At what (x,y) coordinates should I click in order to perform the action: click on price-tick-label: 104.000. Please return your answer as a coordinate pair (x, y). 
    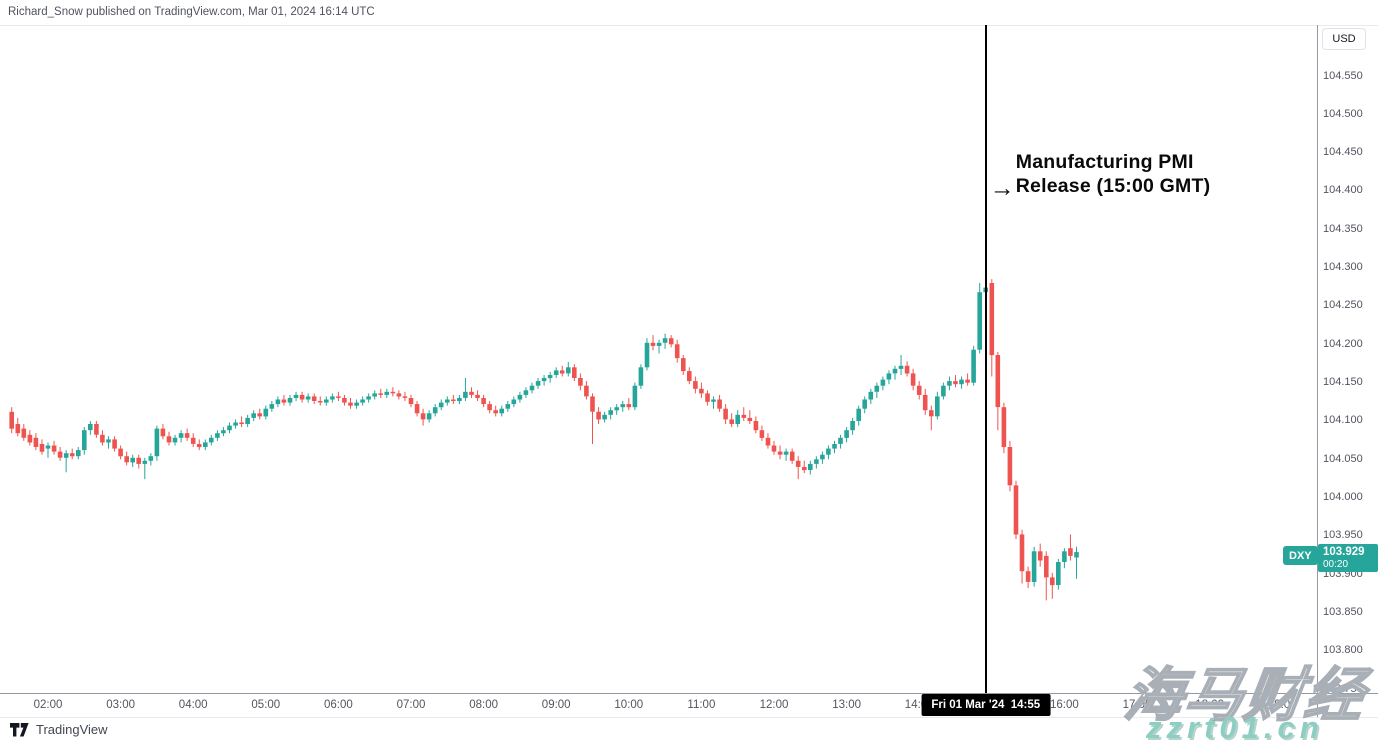
    Looking at the image, I should click on (1343, 497).